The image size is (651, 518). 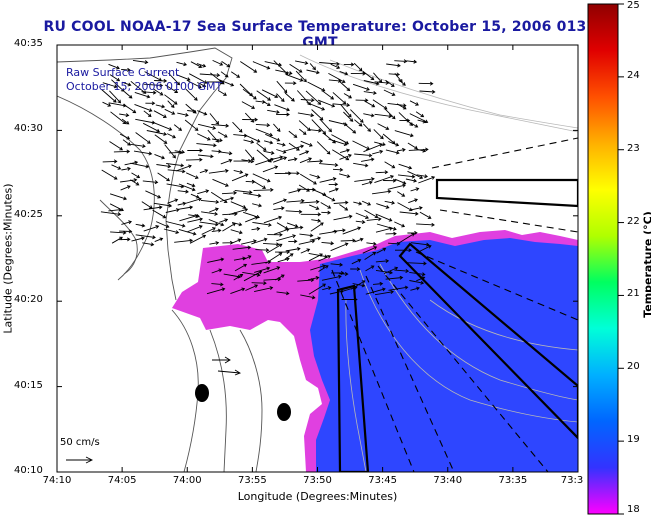 I want to click on scale-arrow, so click(x=80, y=460).